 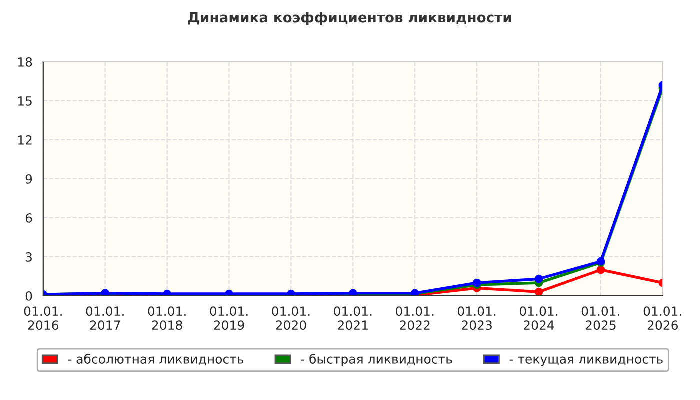 What do you see at coordinates (376, 360) in the screenshot?
I see `legend-label: - быстрая ликвидность` at bounding box center [376, 360].